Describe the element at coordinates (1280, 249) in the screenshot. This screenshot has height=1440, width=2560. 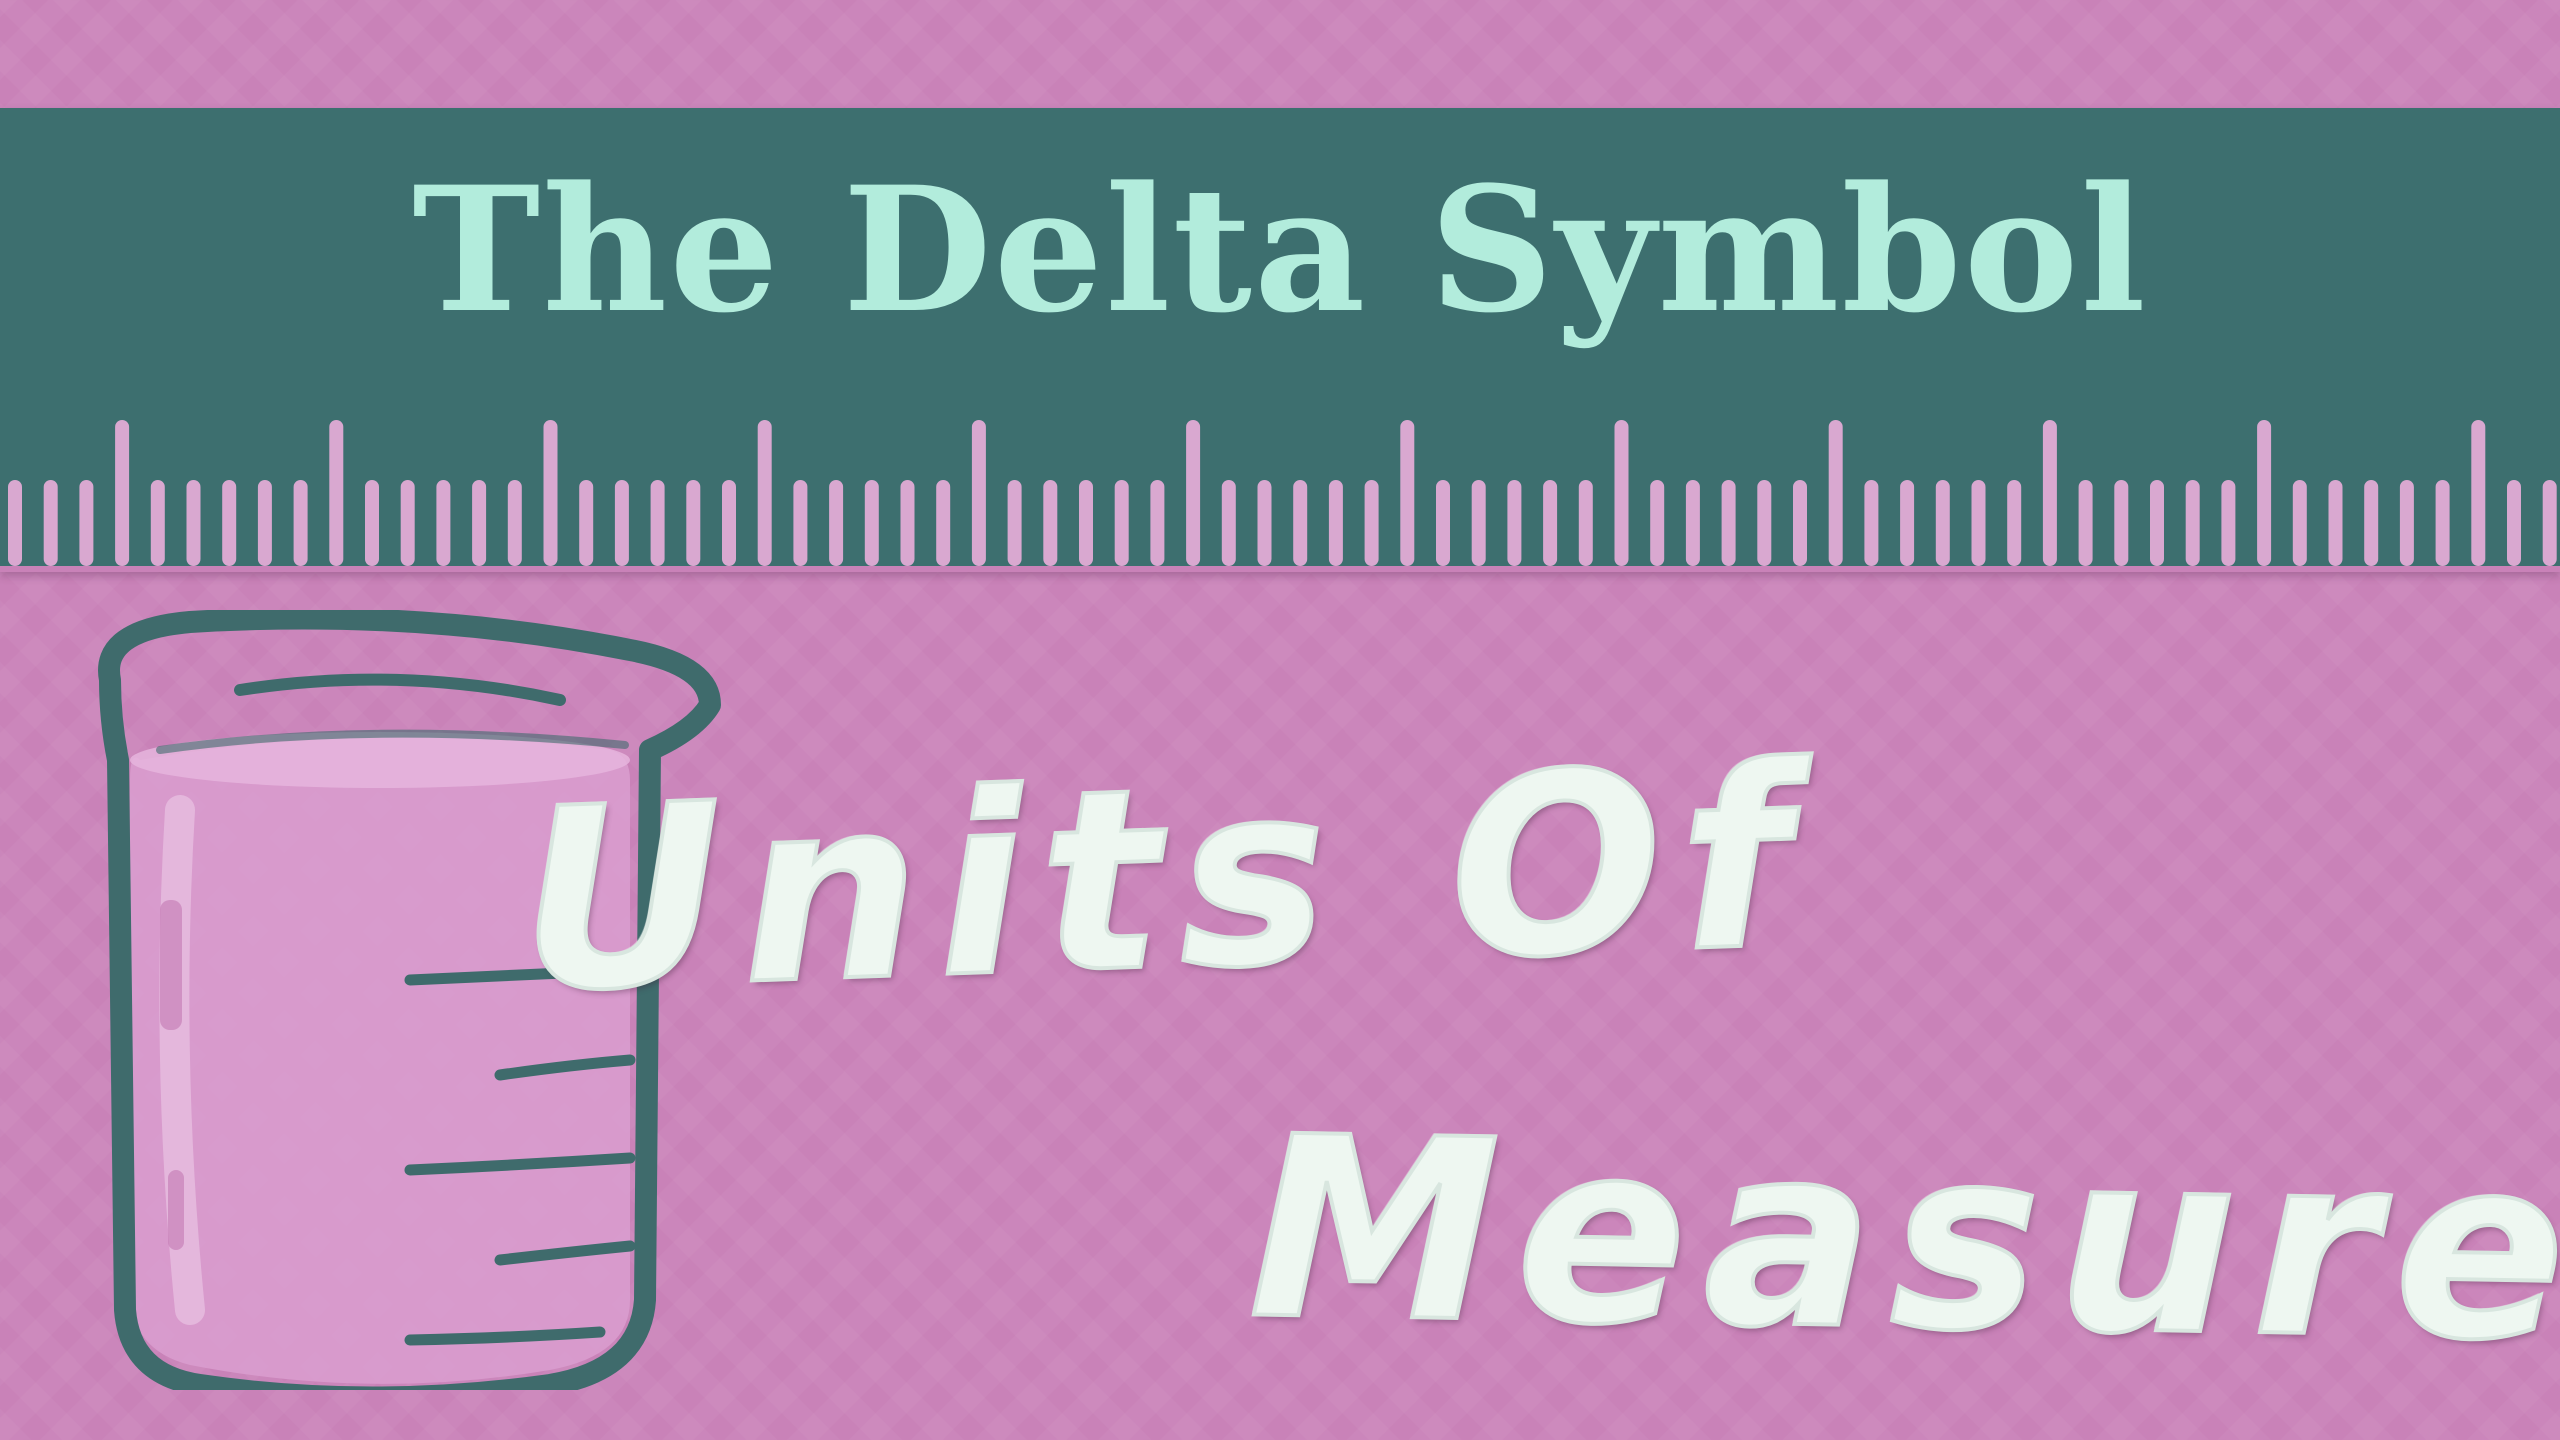
I see `page-title: The Delta Symbol` at that location.